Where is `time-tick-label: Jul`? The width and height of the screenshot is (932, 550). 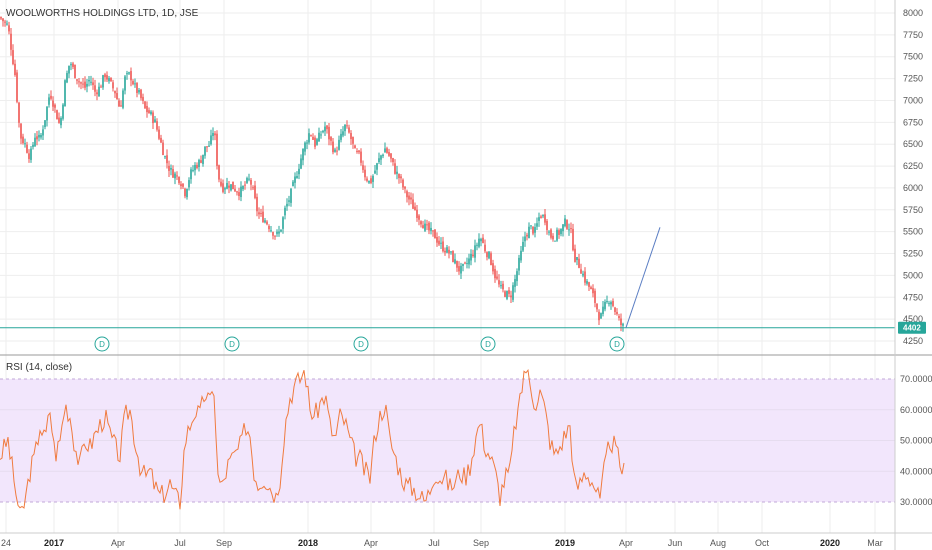 time-tick-label: Jul is located at coordinates (434, 543).